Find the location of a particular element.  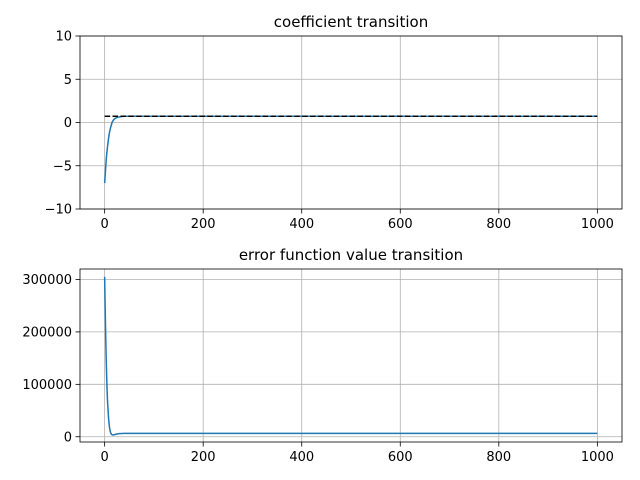

coef-x-tick-label: 800 is located at coordinates (498, 224).